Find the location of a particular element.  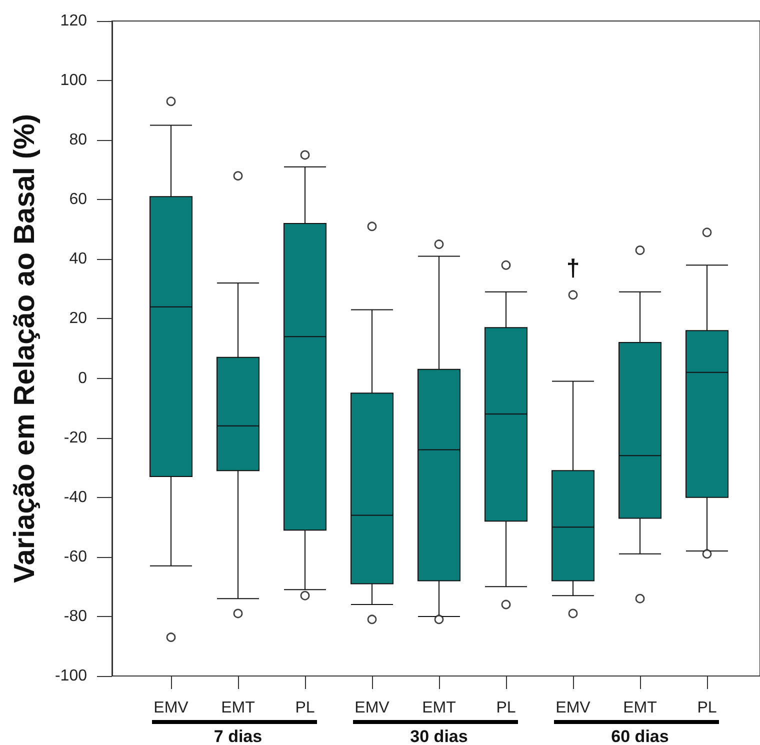

y-tick-label: -20 is located at coordinates (76, 437).